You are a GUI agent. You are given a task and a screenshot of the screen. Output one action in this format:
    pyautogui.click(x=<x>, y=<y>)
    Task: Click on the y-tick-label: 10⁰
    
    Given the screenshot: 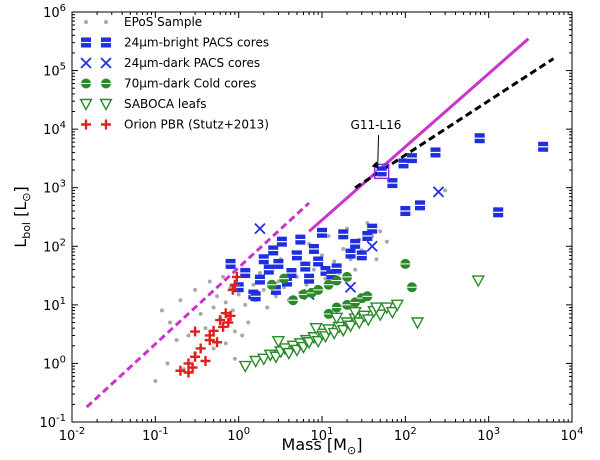 What is the action you would take?
    pyautogui.click(x=54, y=363)
    